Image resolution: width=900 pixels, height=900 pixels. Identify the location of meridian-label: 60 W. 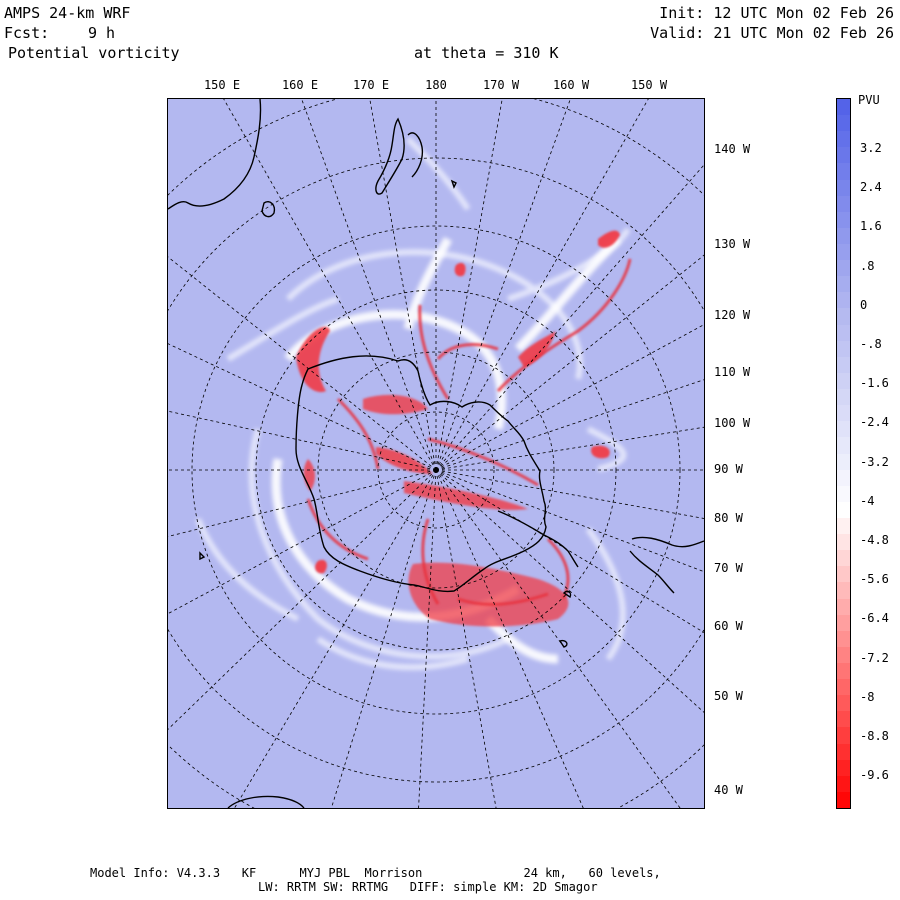
(728, 626).